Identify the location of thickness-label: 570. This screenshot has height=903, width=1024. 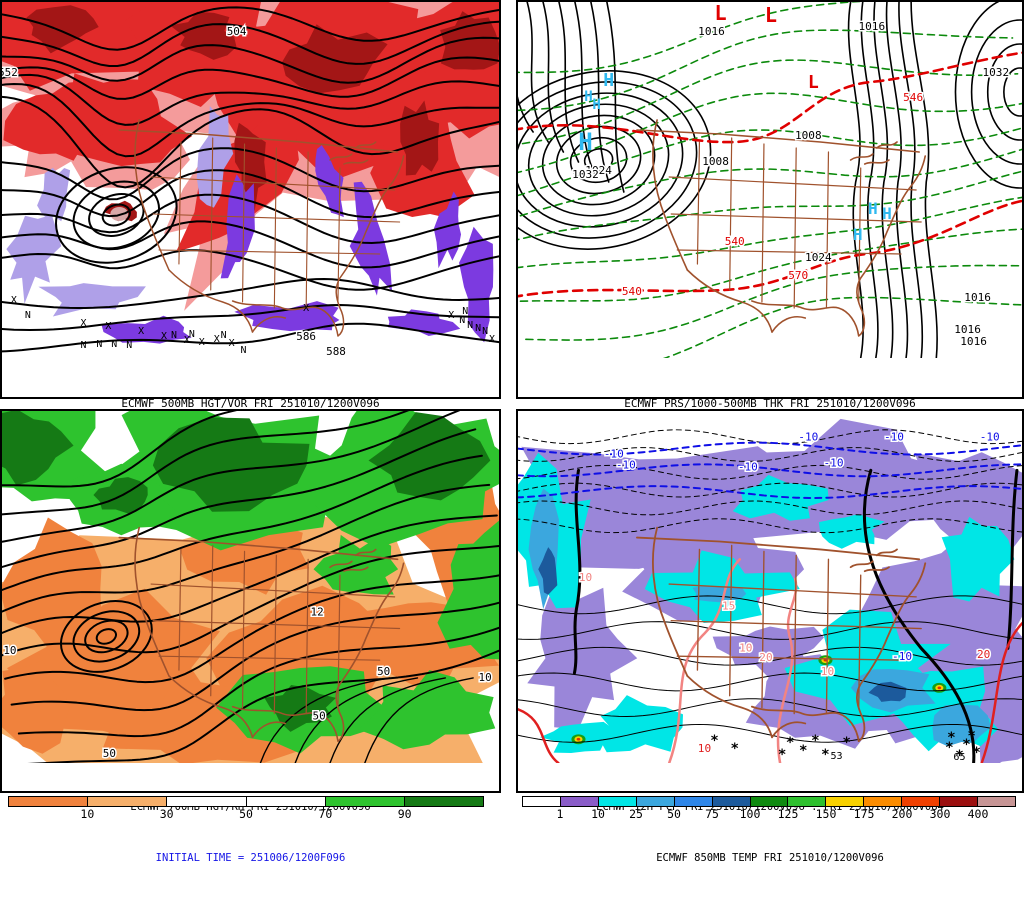
(798, 275).